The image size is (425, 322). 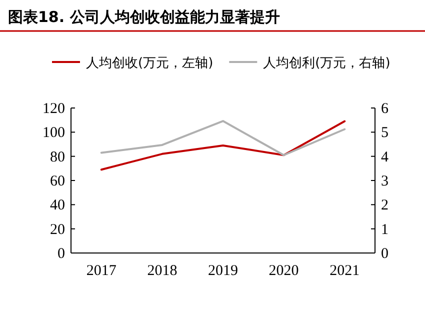 I want to click on x-tick-label: 2021, so click(x=345, y=271).